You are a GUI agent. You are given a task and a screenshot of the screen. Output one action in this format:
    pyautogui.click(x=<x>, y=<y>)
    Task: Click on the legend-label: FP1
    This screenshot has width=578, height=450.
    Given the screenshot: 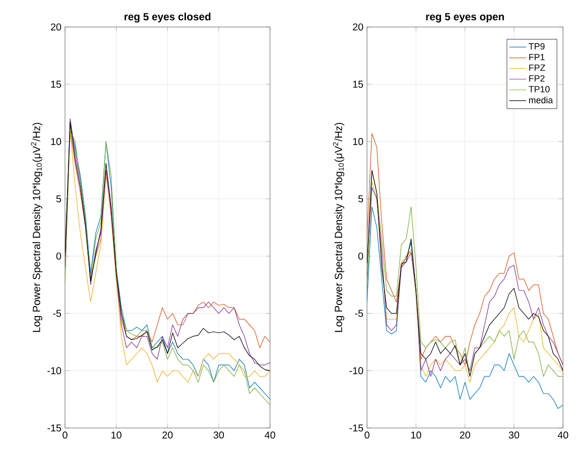 What is the action you would take?
    pyautogui.click(x=537, y=57)
    